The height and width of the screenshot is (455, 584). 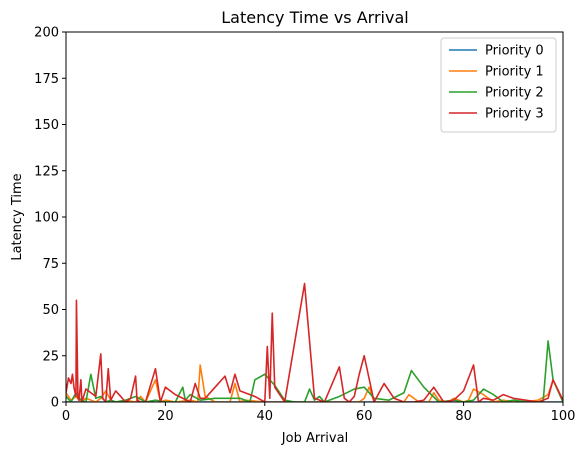 What do you see at coordinates (66, 416) in the screenshot?
I see `x-tick-label: 0` at bounding box center [66, 416].